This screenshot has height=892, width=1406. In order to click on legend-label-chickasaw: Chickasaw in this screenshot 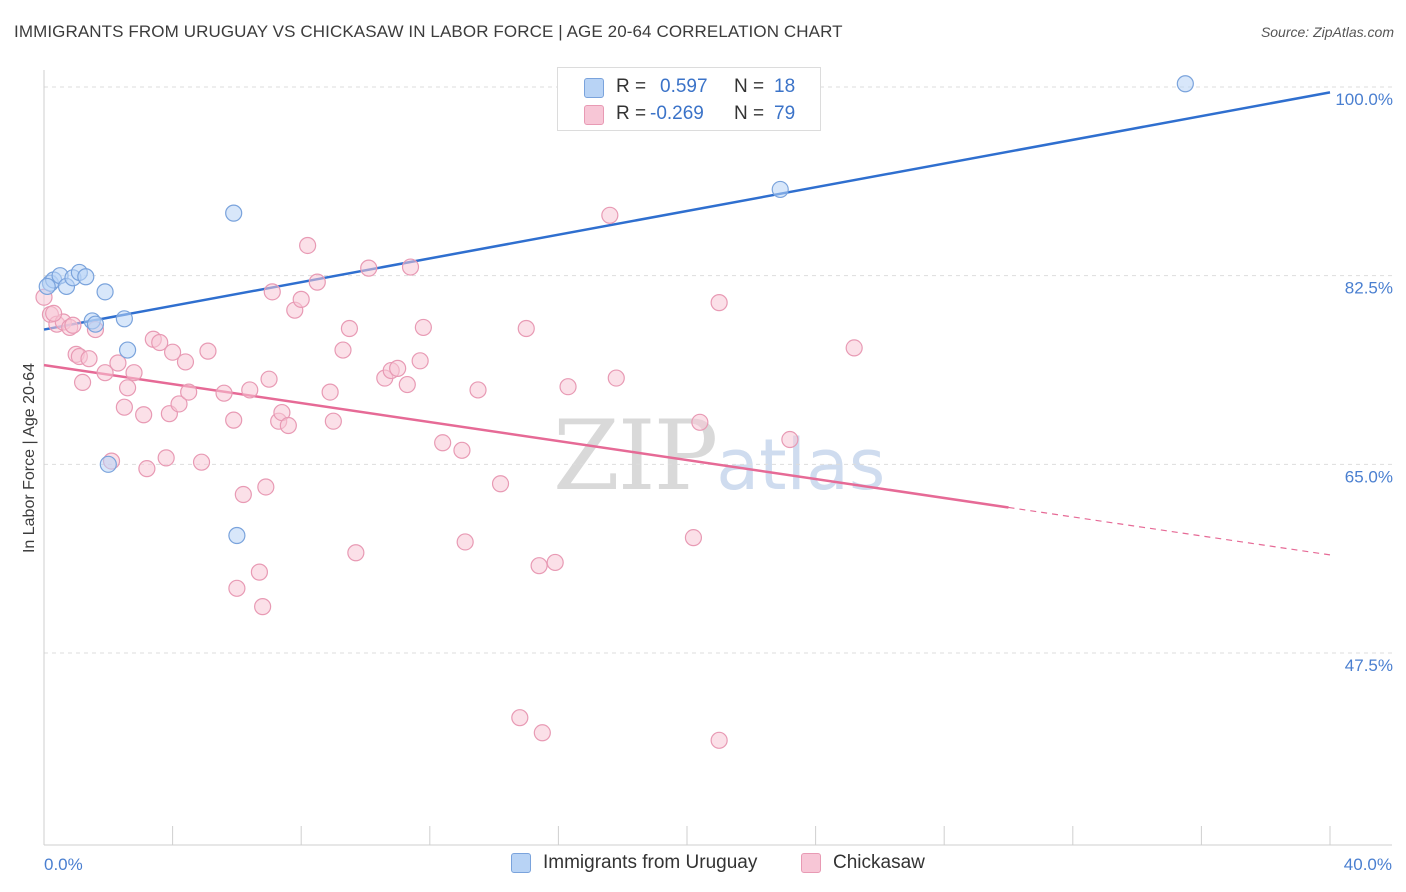, I will do `click(879, 862)`.